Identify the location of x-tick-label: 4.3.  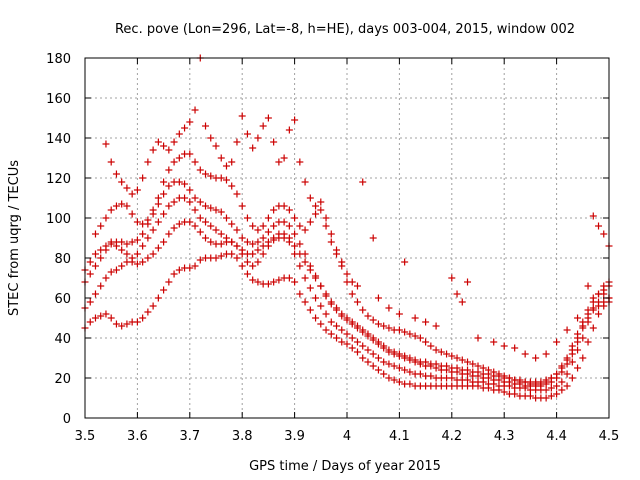
(504, 436).